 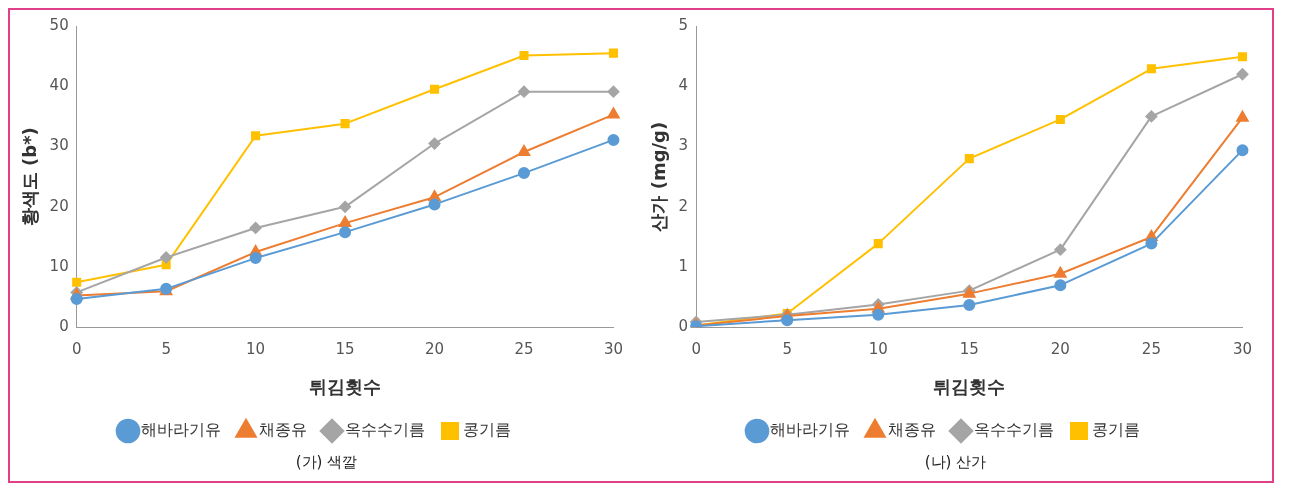 What do you see at coordinates (658, 176) in the screenshot?
I see `y-axis-title: 산가 (mg/g)` at bounding box center [658, 176].